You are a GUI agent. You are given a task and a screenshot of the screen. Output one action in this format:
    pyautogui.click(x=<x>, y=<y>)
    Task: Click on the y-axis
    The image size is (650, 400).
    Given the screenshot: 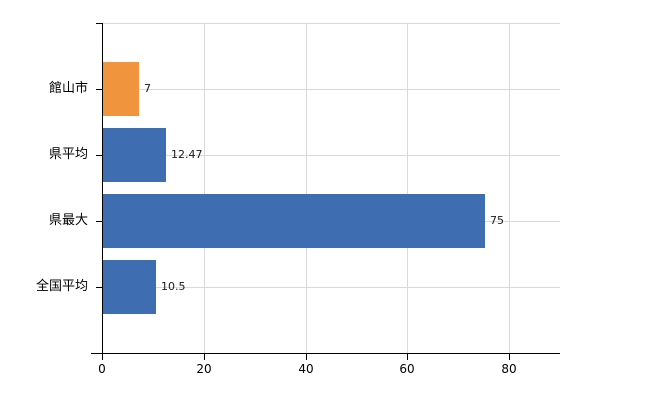 What is the action you would take?
    pyautogui.click(x=102, y=188)
    